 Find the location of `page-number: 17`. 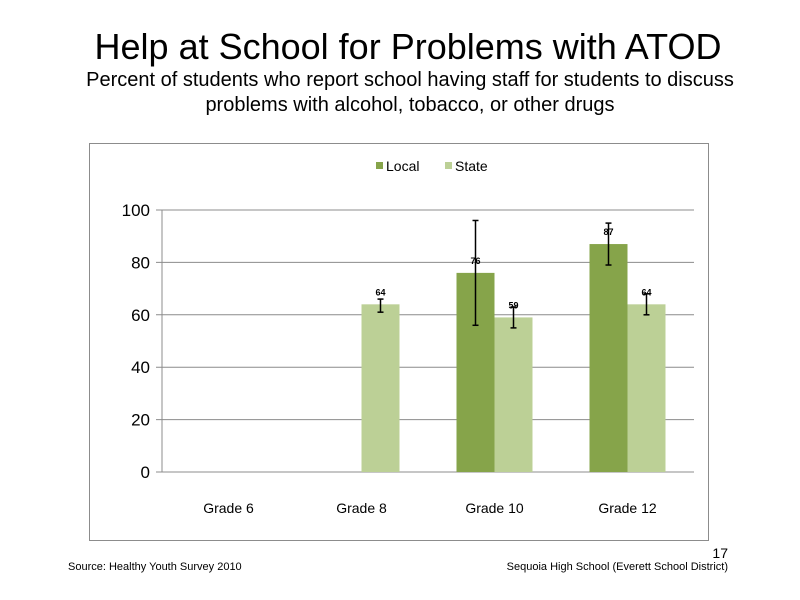

page-number: 17 is located at coordinates (720, 553).